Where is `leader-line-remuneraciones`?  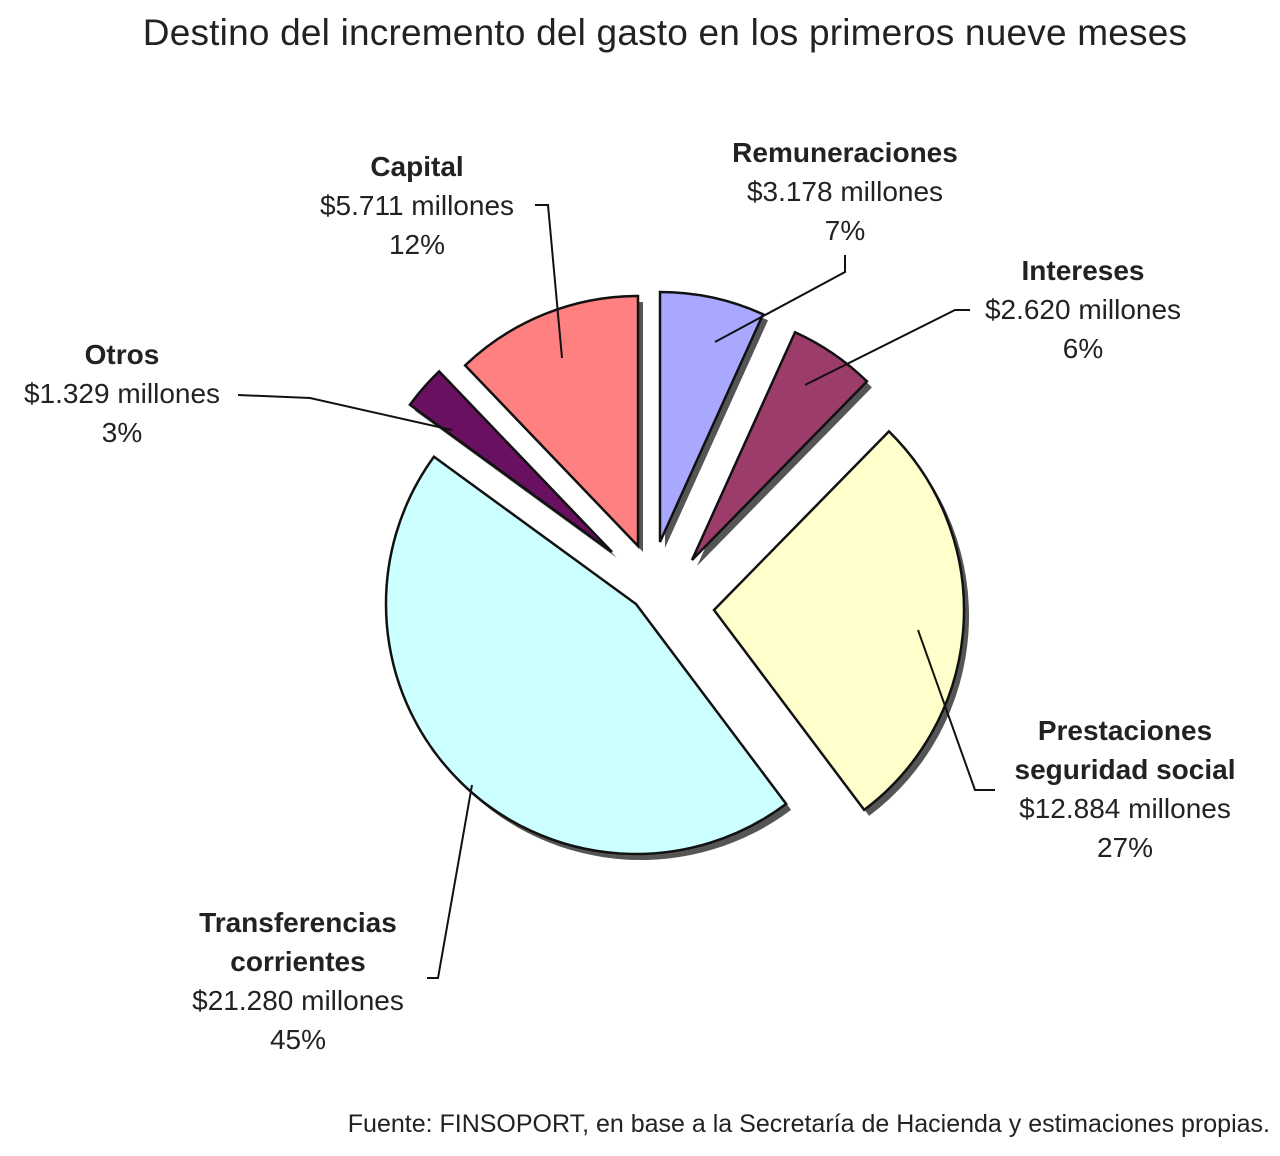 leader-line-remuneraciones is located at coordinates (780, 299).